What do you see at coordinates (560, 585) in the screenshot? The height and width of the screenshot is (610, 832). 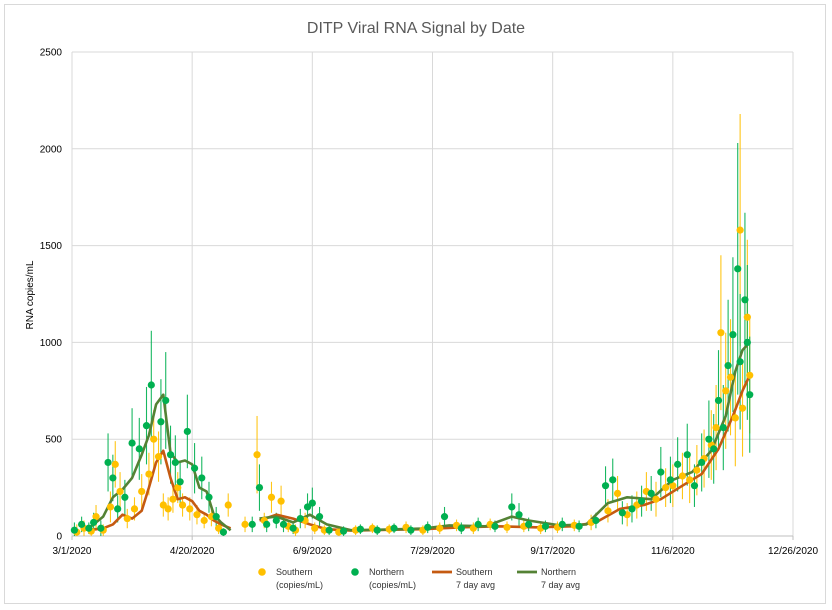 I see `legend-sublabel: 7 day avg` at bounding box center [560, 585].